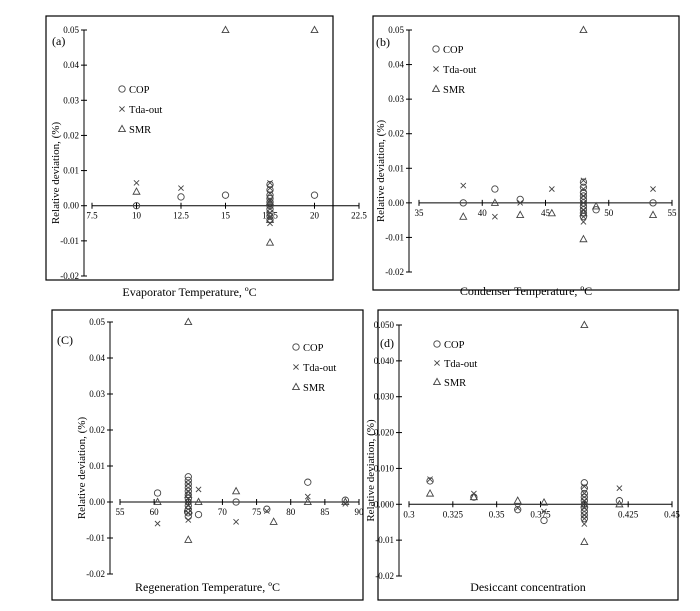 This screenshot has height=611, width=700. Describe the element at coordinates (483, 213) in the screenshot. I see `x-tick-label: 40` at that location.